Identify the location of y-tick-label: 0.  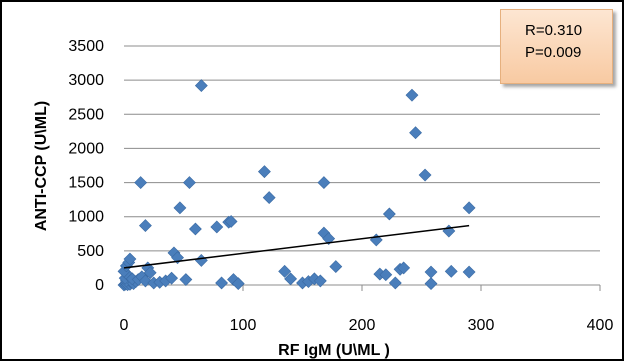
(99, 285).